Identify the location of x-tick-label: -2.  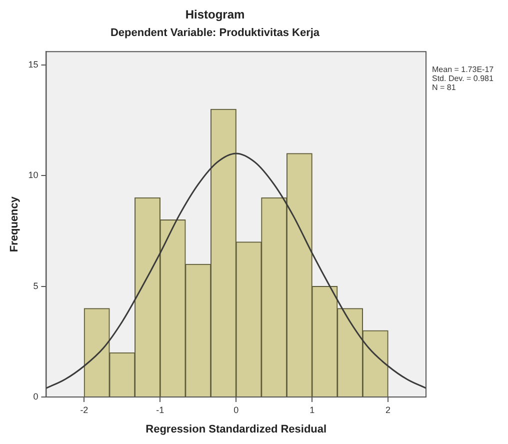
(84, 409).